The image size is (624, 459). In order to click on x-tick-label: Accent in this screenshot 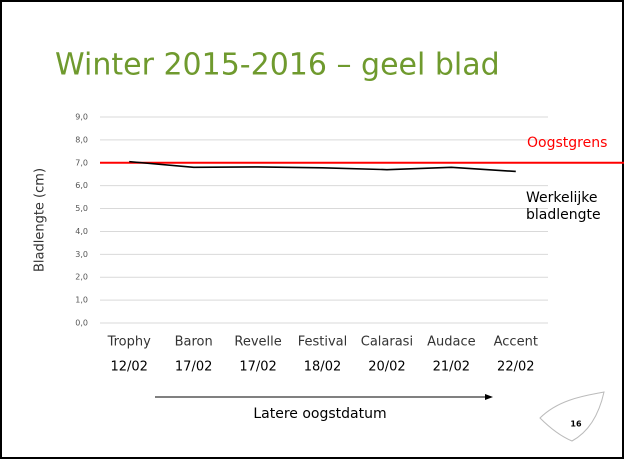, I will do `click(516, 342)`.